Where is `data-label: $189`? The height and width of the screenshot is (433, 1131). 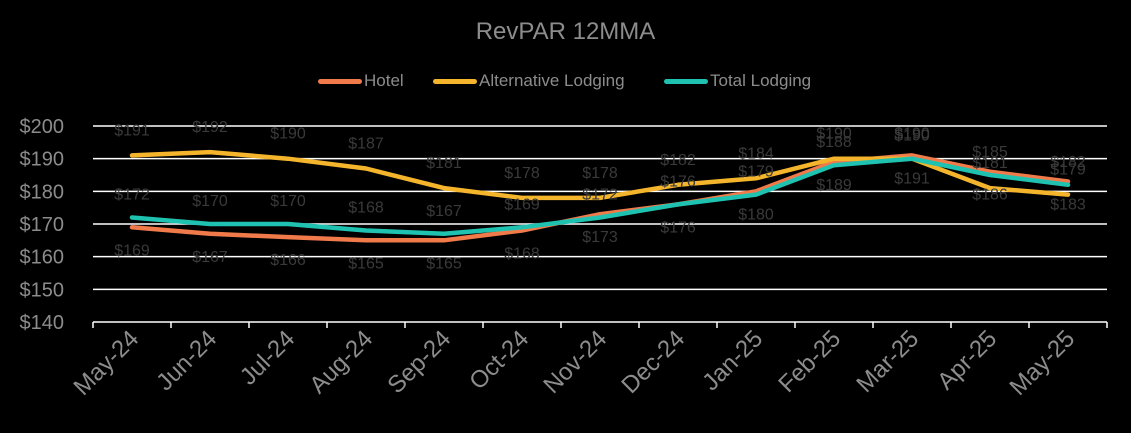
data-label: $189 is located at coordinates (834, 185).